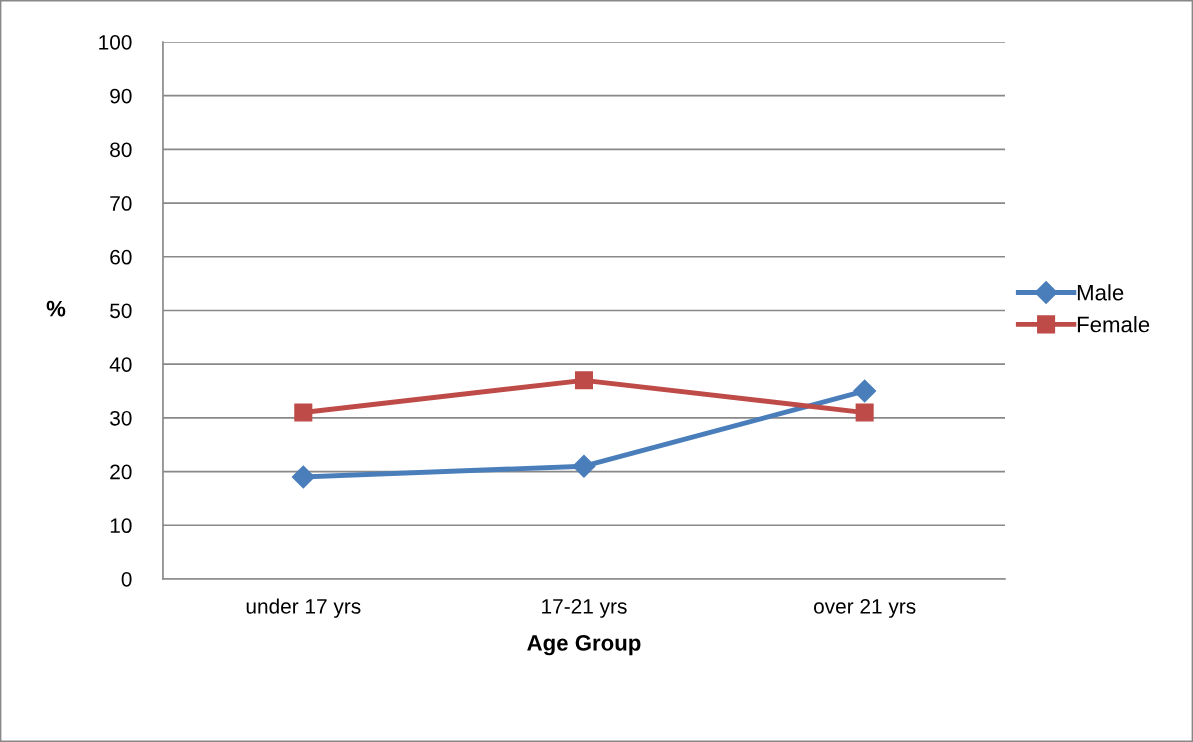  I want to click on y-tick-label: 100, so click(115, 42).